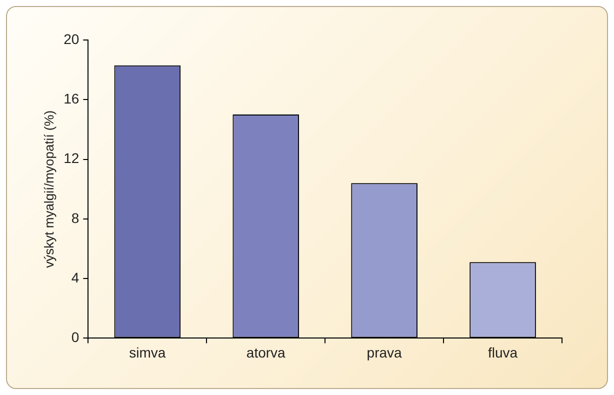 Image resolution: width=614 pixels, height=395 pixels. Describe the element at coordinates (72, 158) in the screenshot. I see `y-tick-label: 12` at that location.